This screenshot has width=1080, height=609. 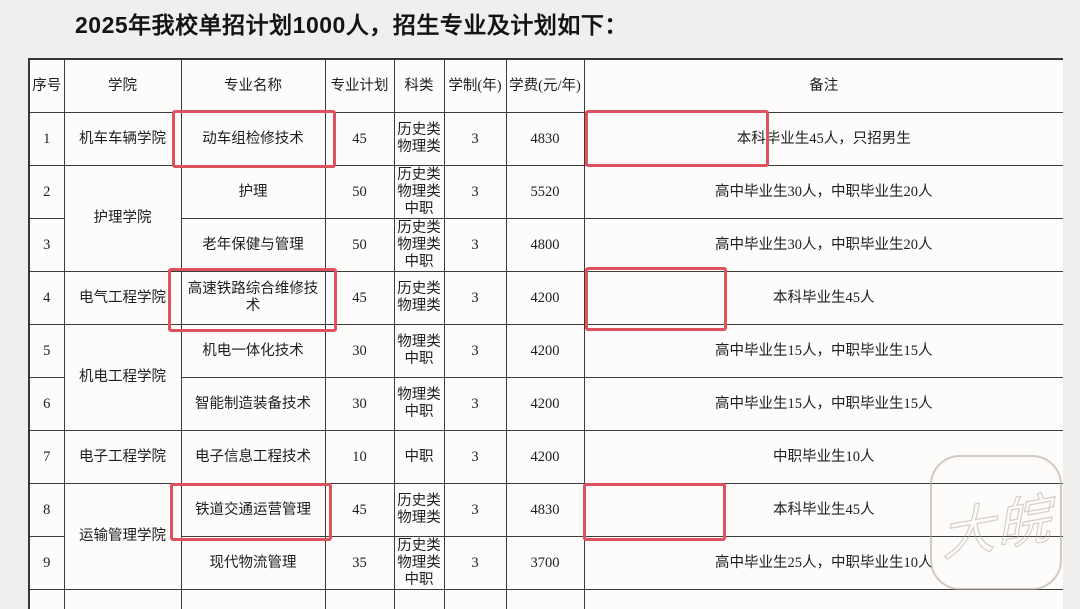 I want to click on header-index: 序号, so click(x=46, y=85).